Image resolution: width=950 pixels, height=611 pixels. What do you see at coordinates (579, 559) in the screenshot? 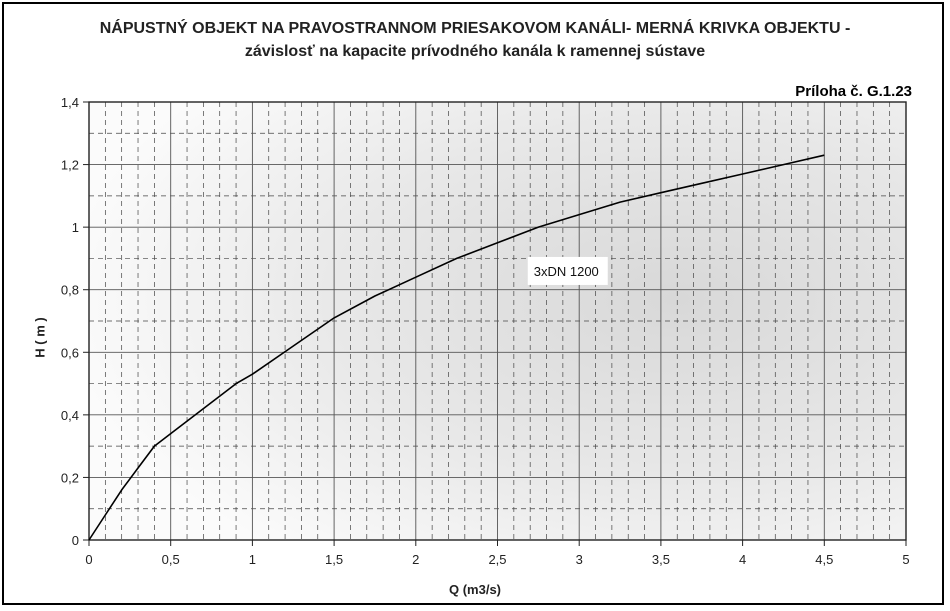
I see `x-tick-label: 3` at bounding box center [579, 559].